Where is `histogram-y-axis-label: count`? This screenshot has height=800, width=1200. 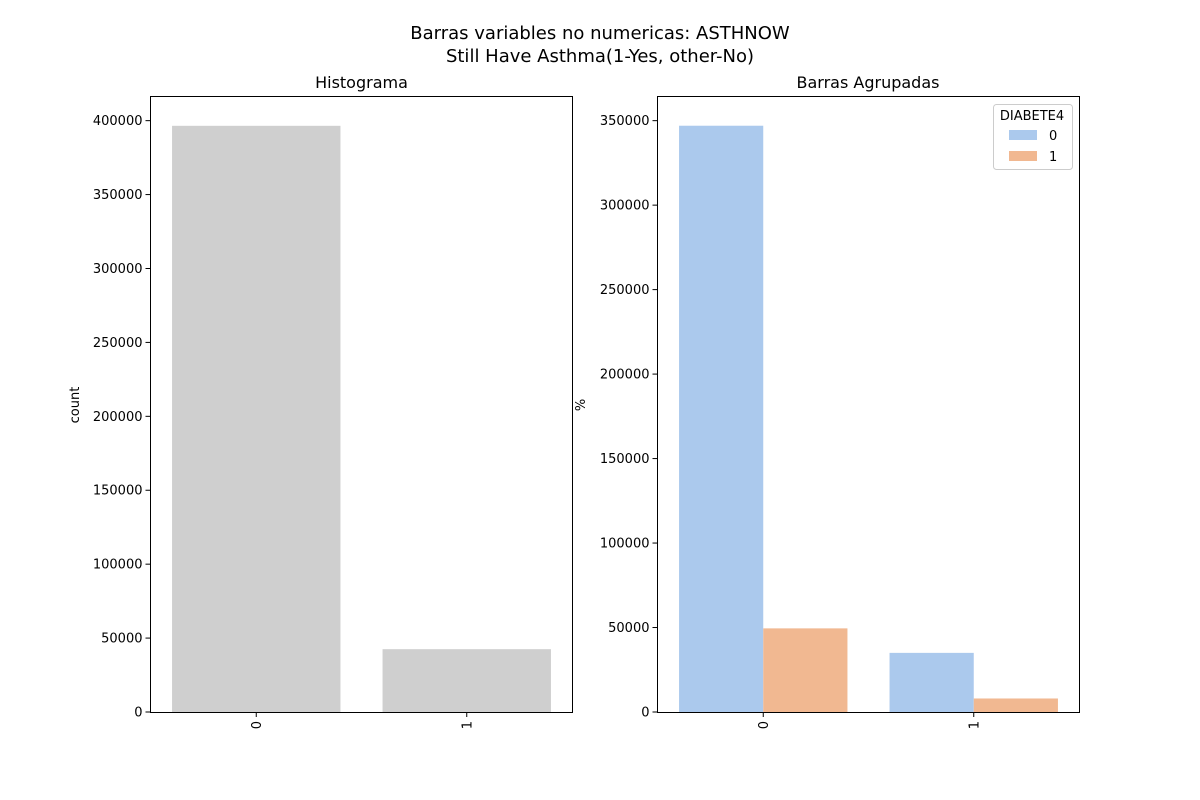 histogram-y-axis-label: count is located at coordinates (75, 405).